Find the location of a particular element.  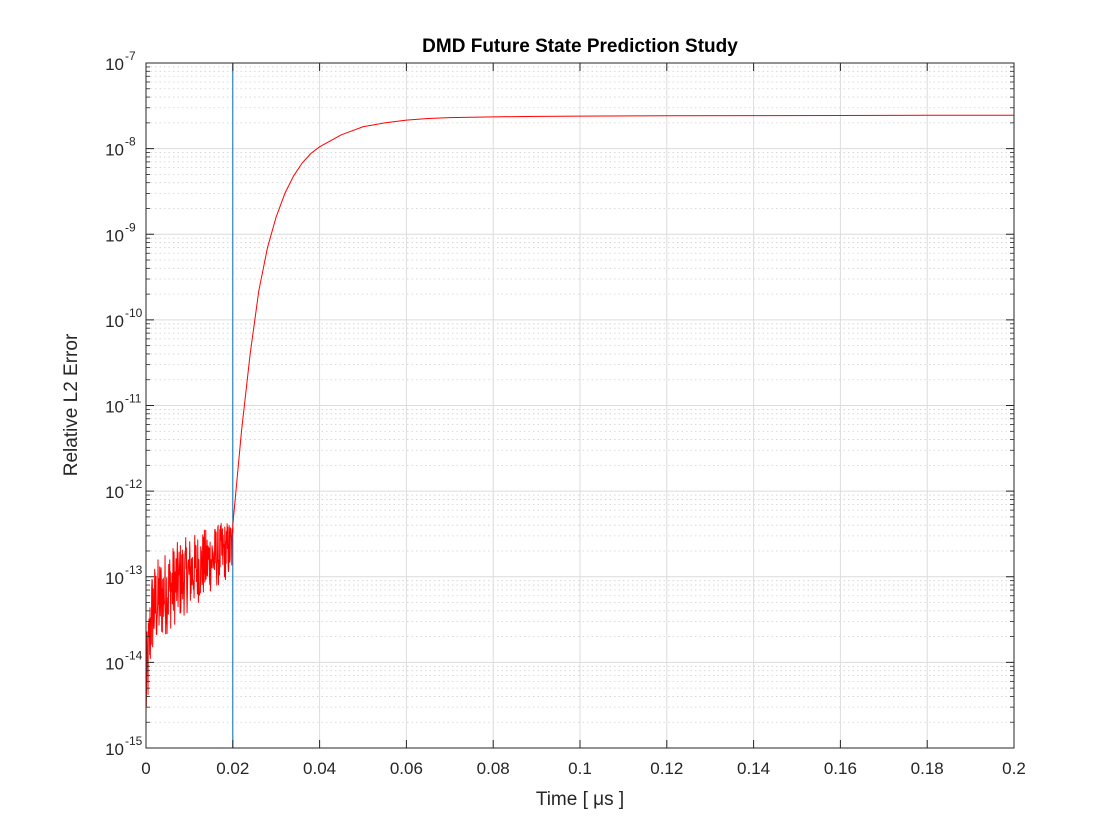

x-axis-label: Time [ μs ] is located at coordinates (580, 799).